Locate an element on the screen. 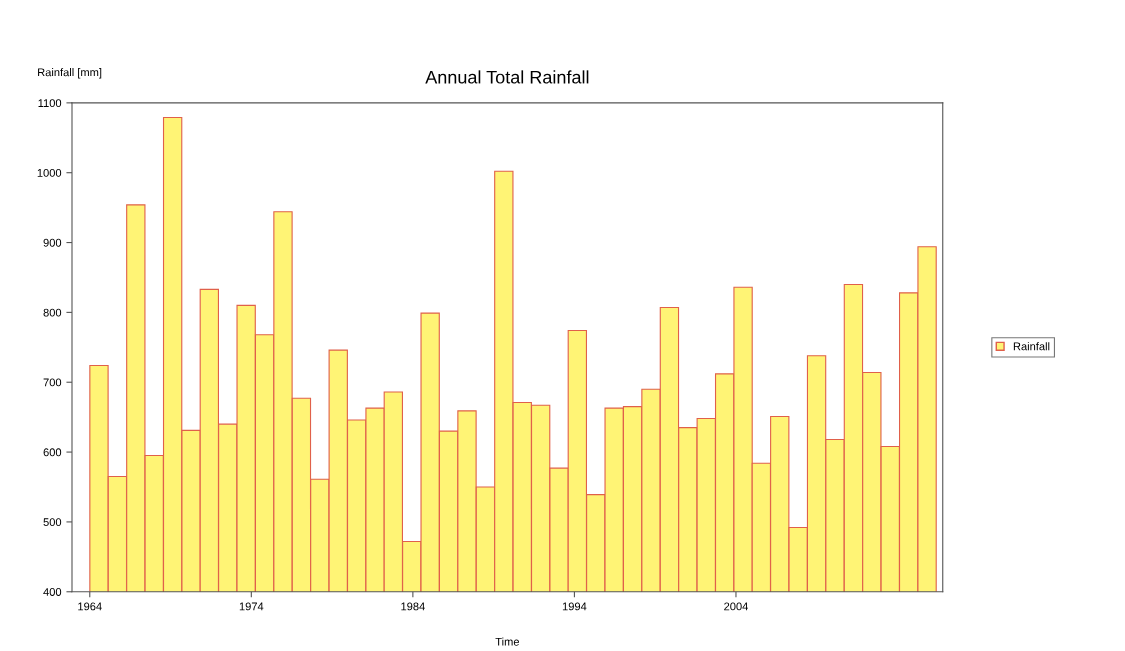 This screenshot has width=1125, height=651. legend-label: Rainfall is located at coordinates (1031, 346).